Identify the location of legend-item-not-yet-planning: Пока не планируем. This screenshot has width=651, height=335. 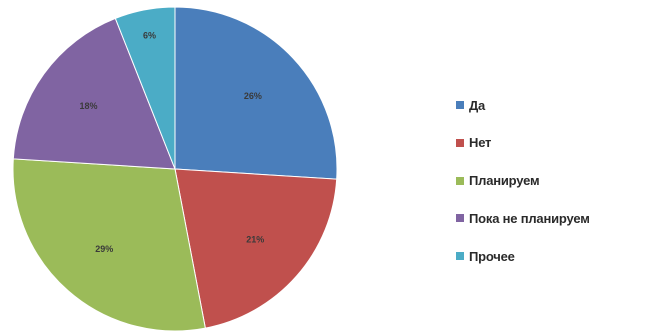
(552, 218).